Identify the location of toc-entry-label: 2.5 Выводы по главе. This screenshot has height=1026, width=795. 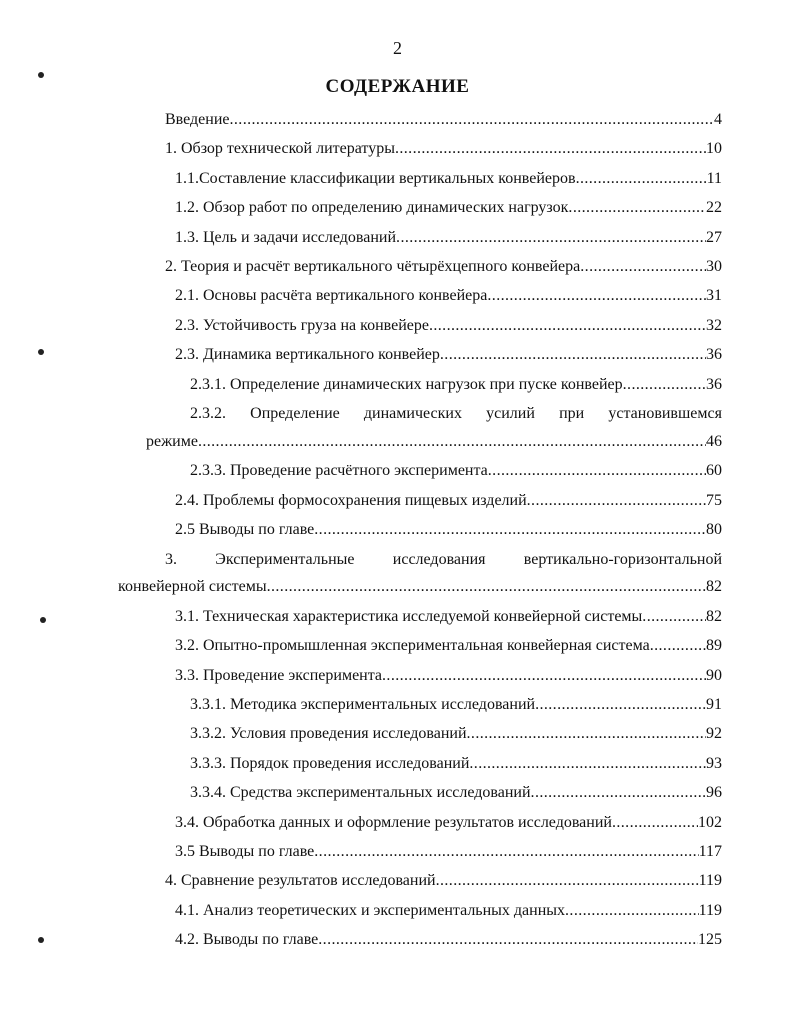
(245, 530).